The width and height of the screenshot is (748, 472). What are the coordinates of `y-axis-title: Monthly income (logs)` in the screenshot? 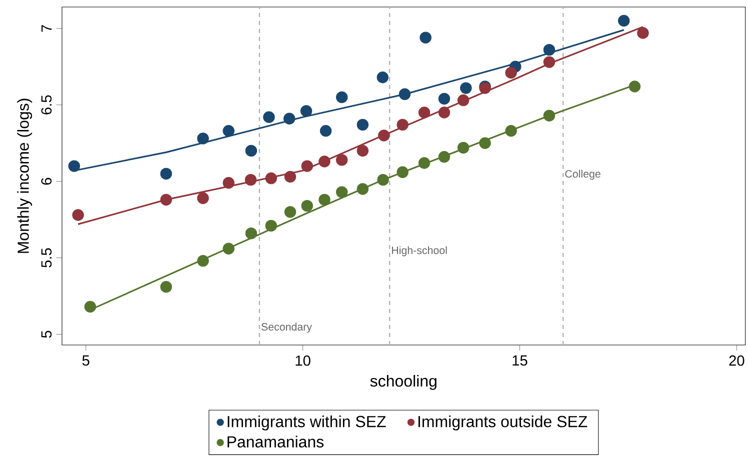 It's located at (24, 175).